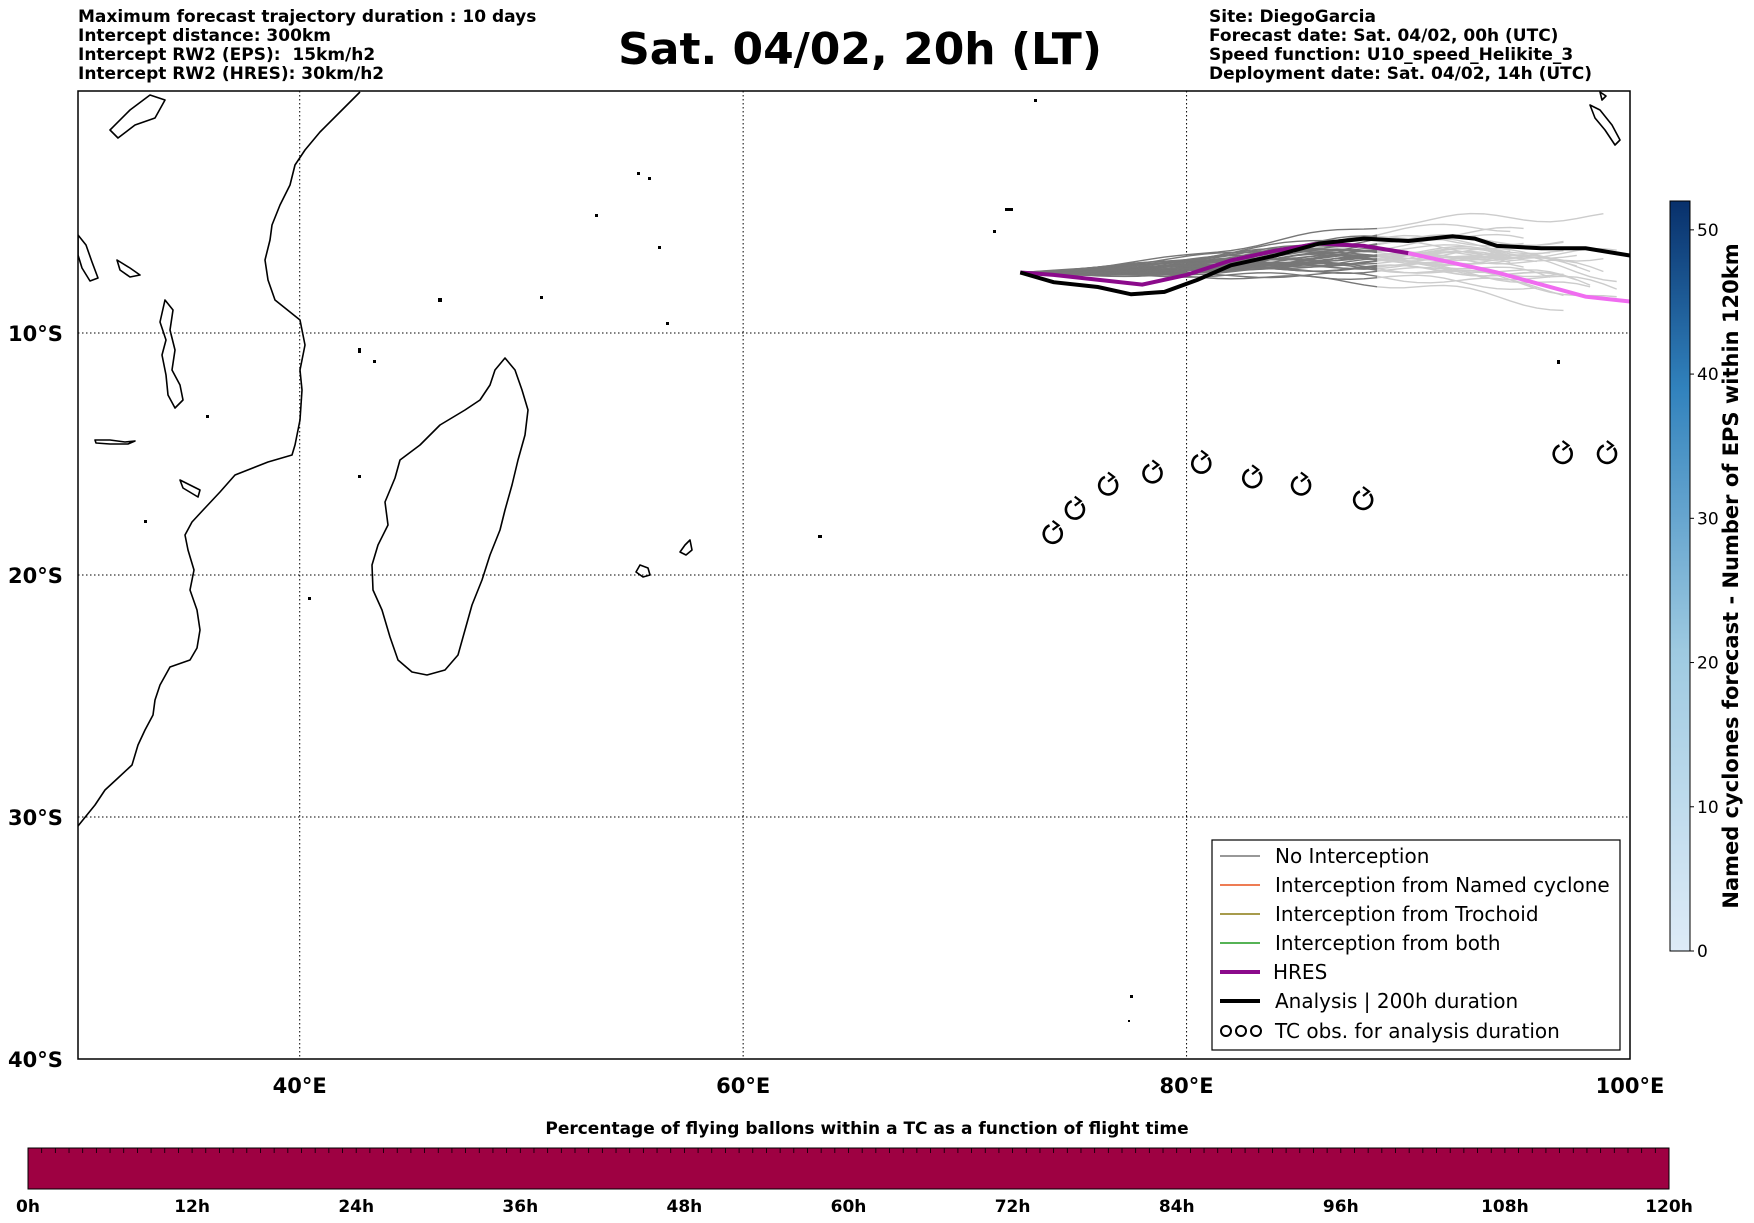 The image size is (1754, 1223). I want to click on main-trajectories, so click(1324, 269).